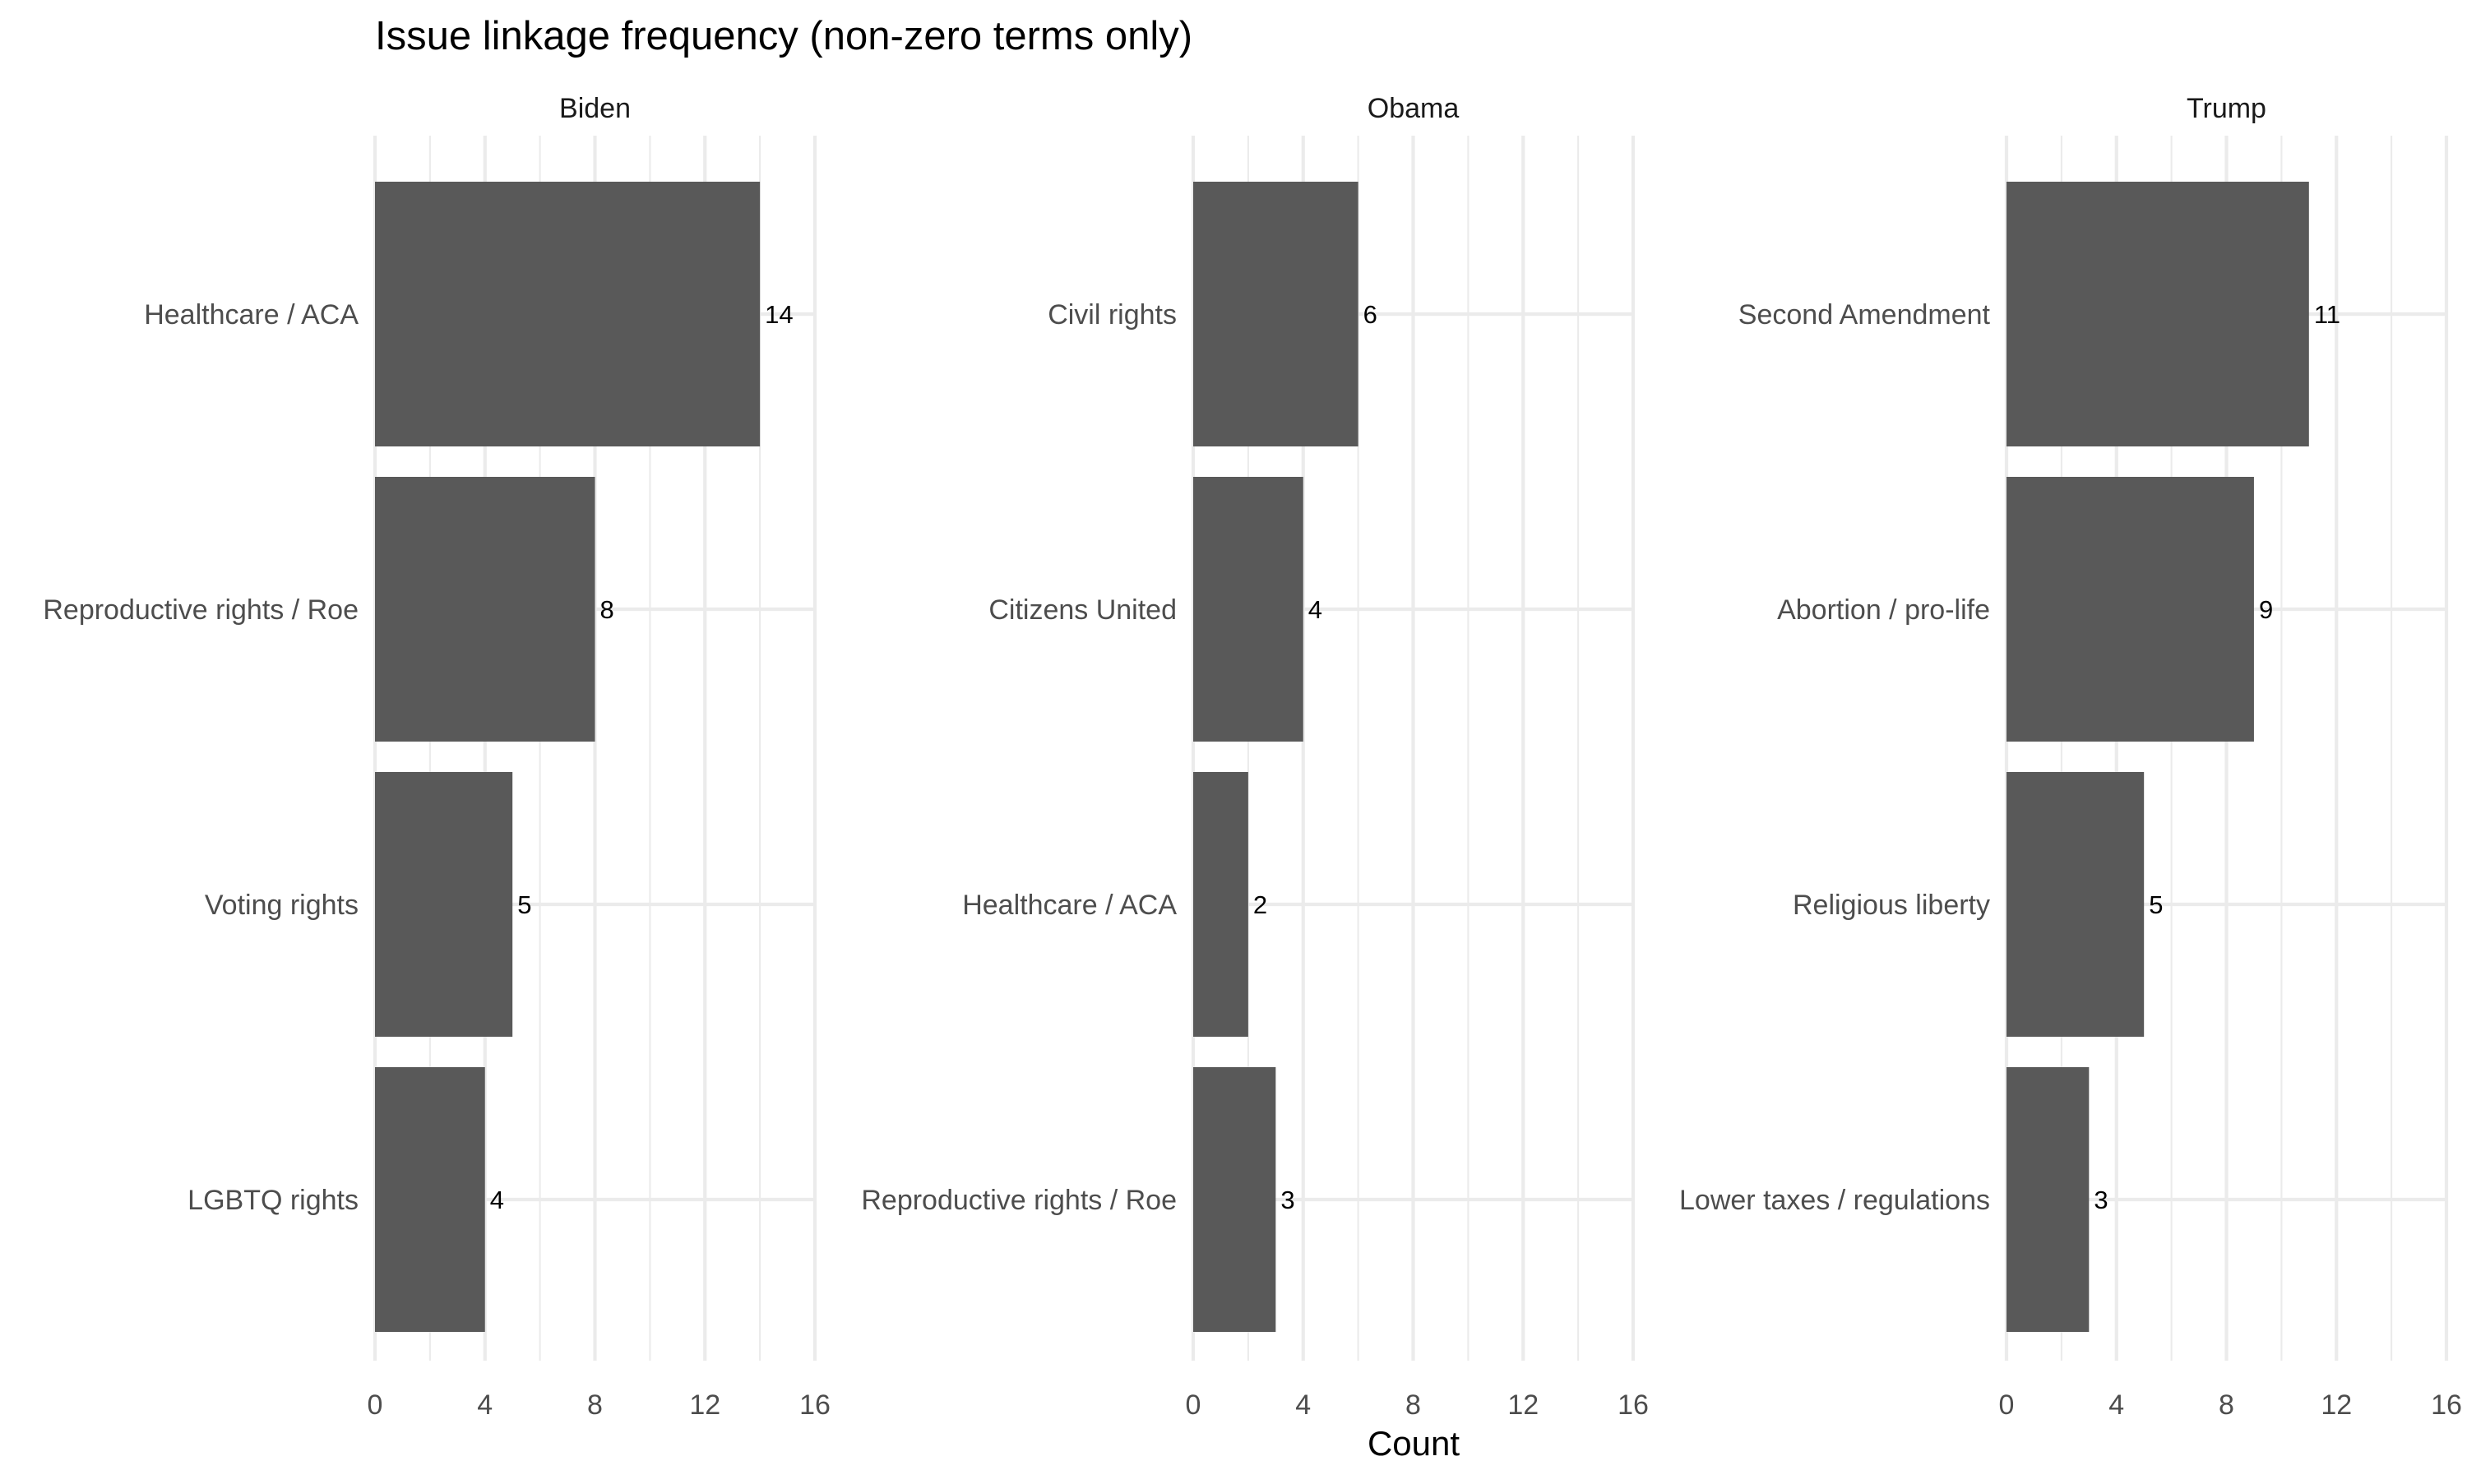  Describe the element at coordinates (1884, 610) in the screenshot. I see `category-label: Abortion / pro-life` at that location.